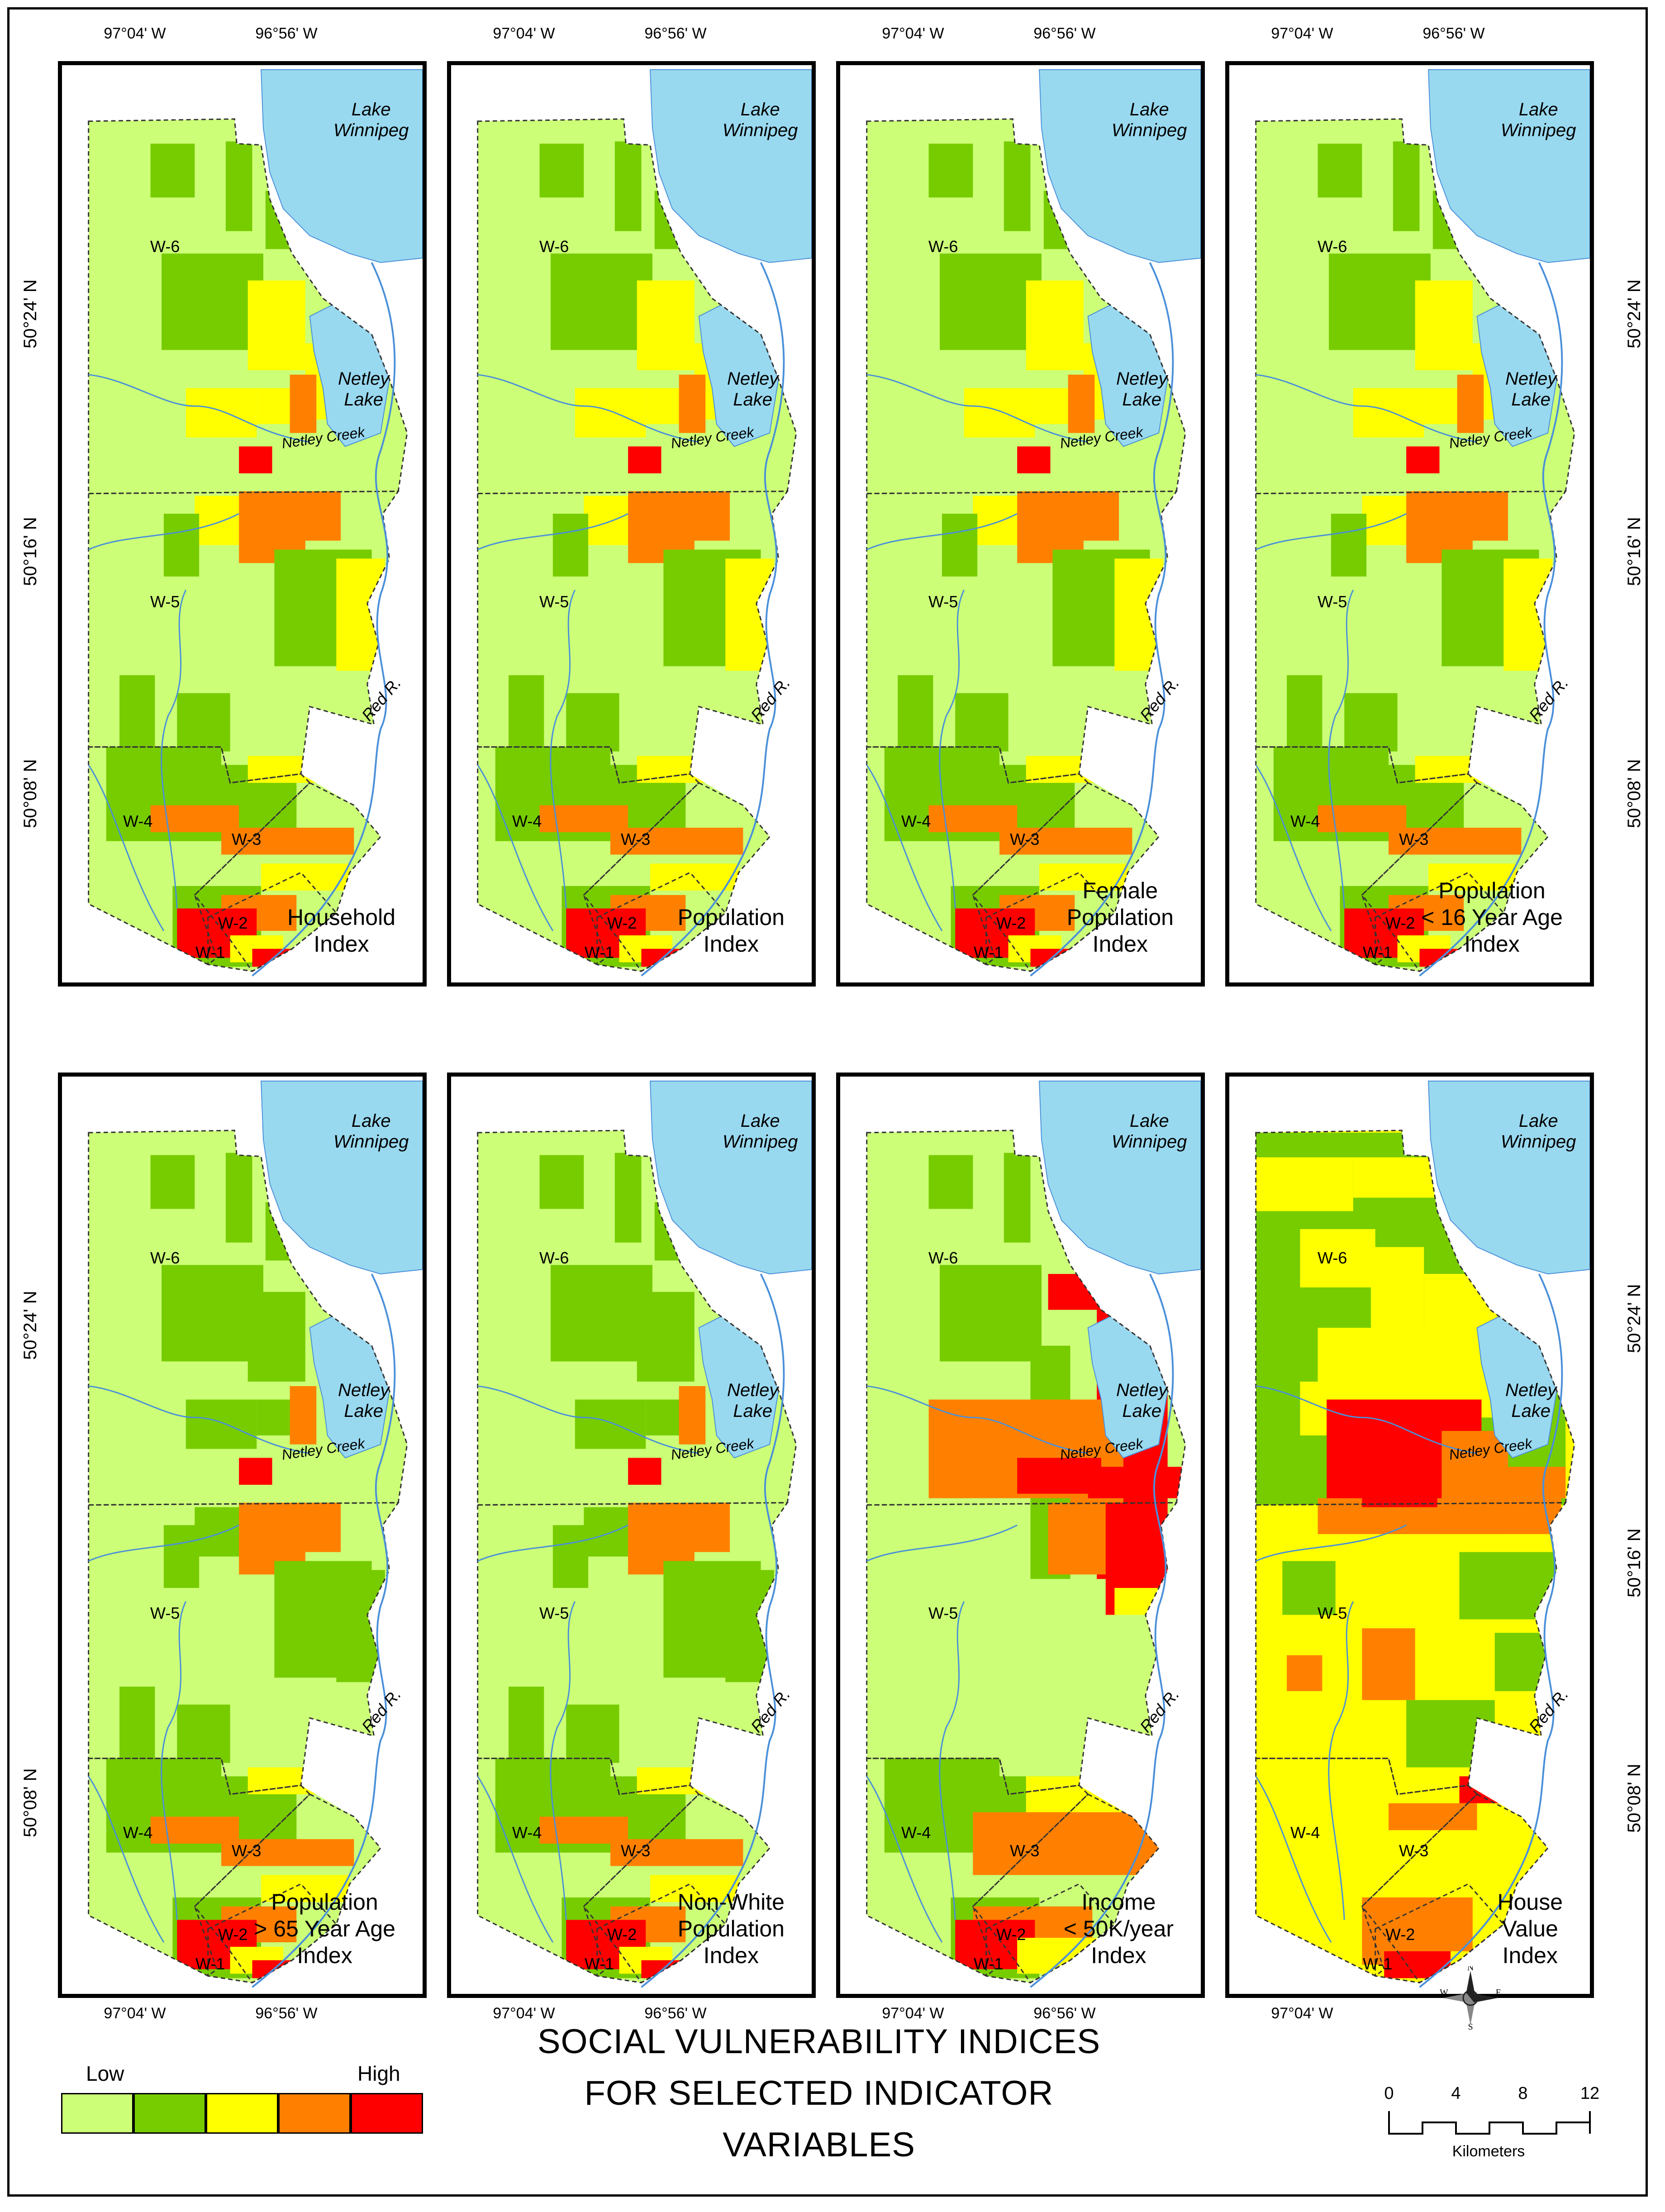  I want to click on lon-tick-bottom-left: 97°04' W, so click(135, 2013).